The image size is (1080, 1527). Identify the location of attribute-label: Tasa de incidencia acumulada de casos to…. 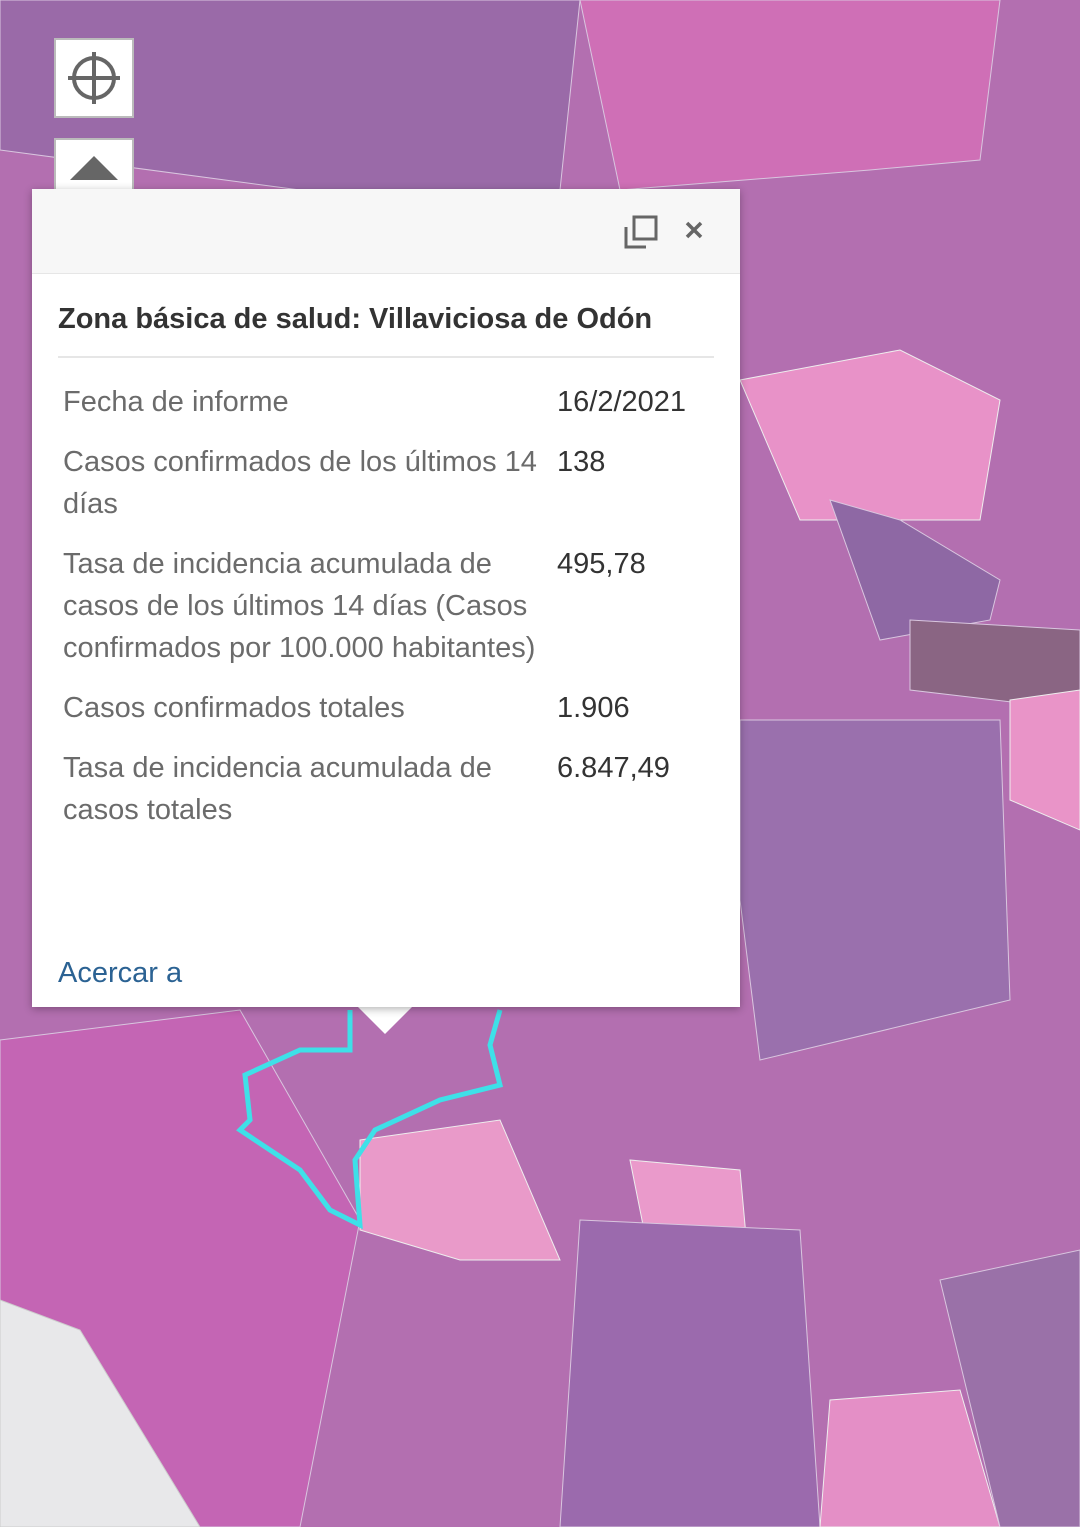
(277, 789).